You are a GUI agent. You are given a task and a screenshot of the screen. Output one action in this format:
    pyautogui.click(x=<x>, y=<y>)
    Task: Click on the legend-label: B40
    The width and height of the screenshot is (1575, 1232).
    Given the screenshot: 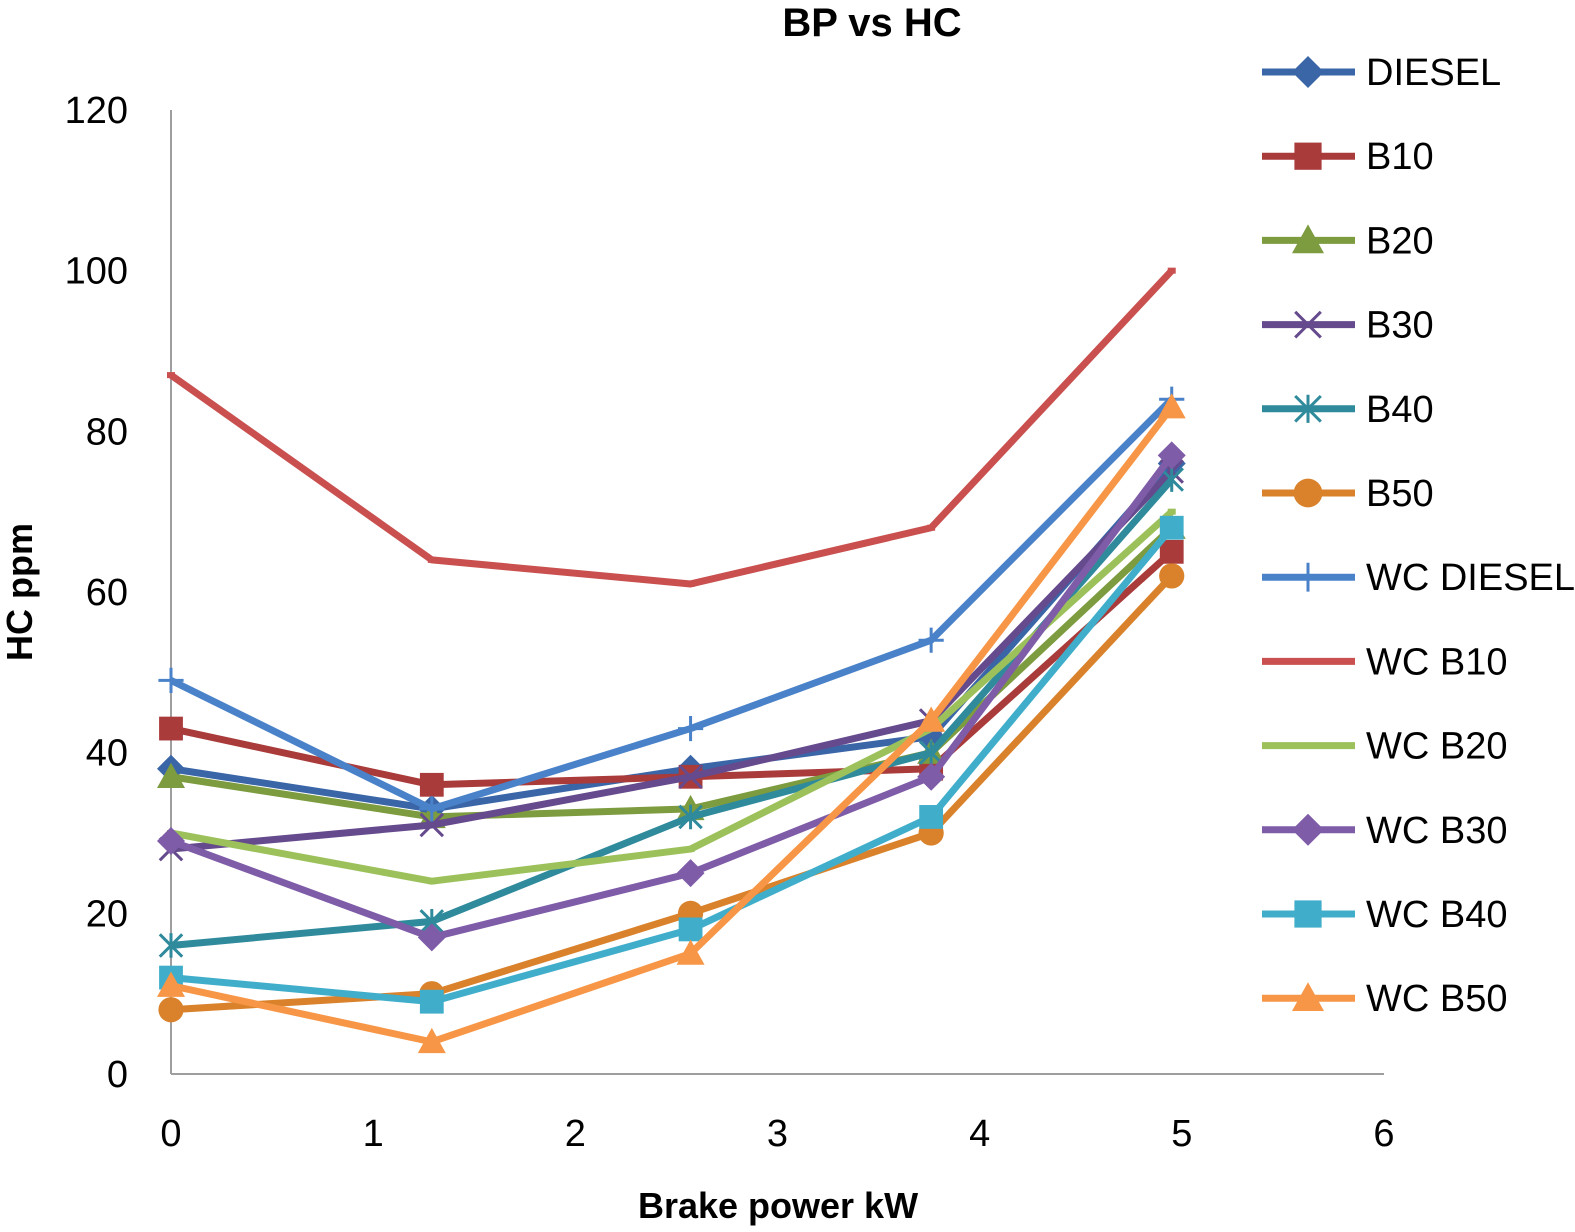 What is the action you would take?
    pyautogui.click(x=1400, y=410)
    